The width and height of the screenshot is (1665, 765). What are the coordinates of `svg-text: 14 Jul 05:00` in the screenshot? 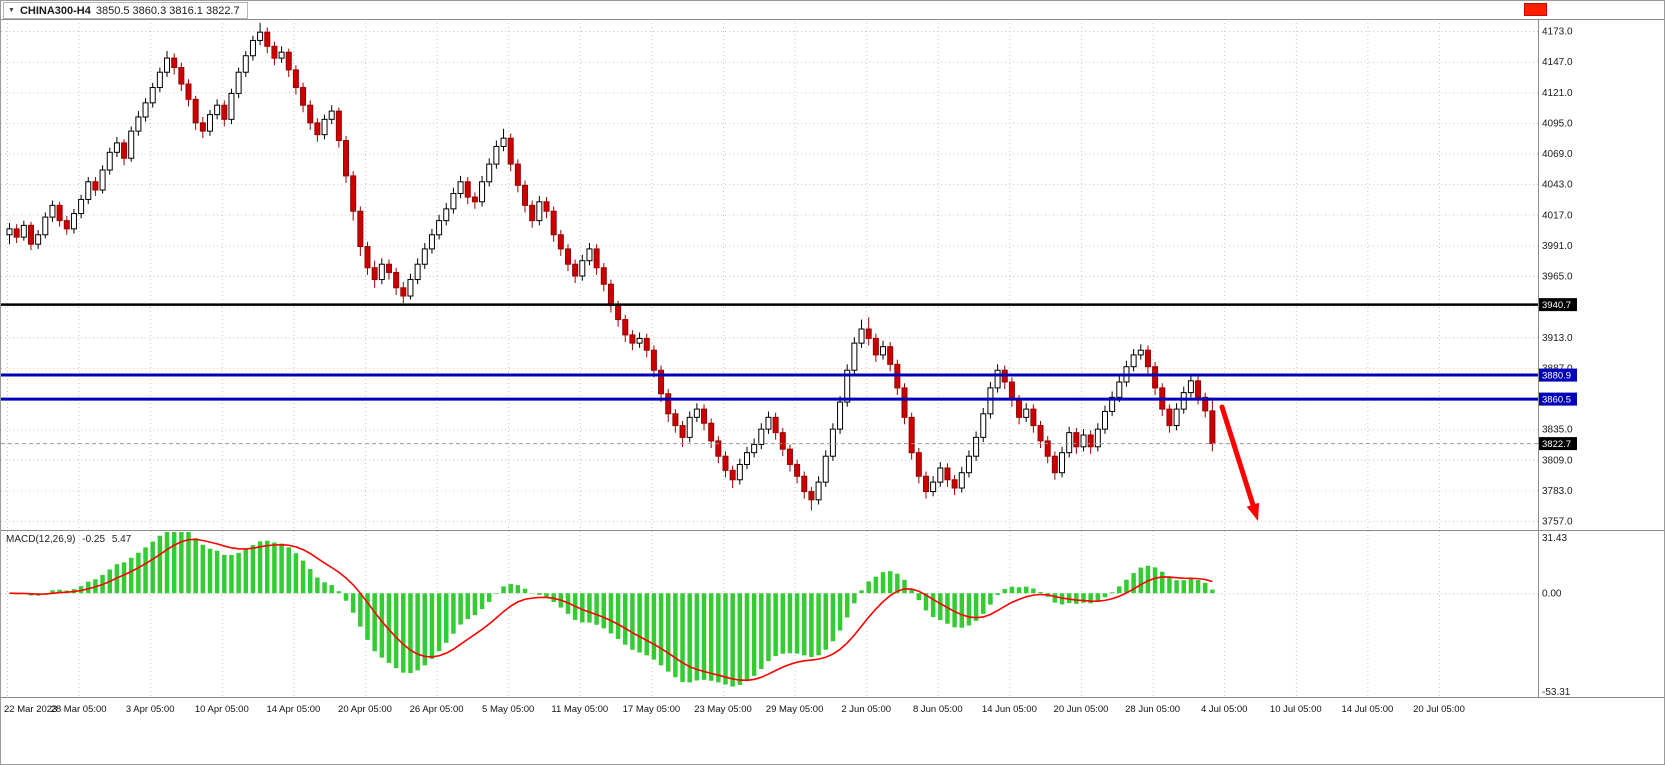 It's located at (1368, 709).